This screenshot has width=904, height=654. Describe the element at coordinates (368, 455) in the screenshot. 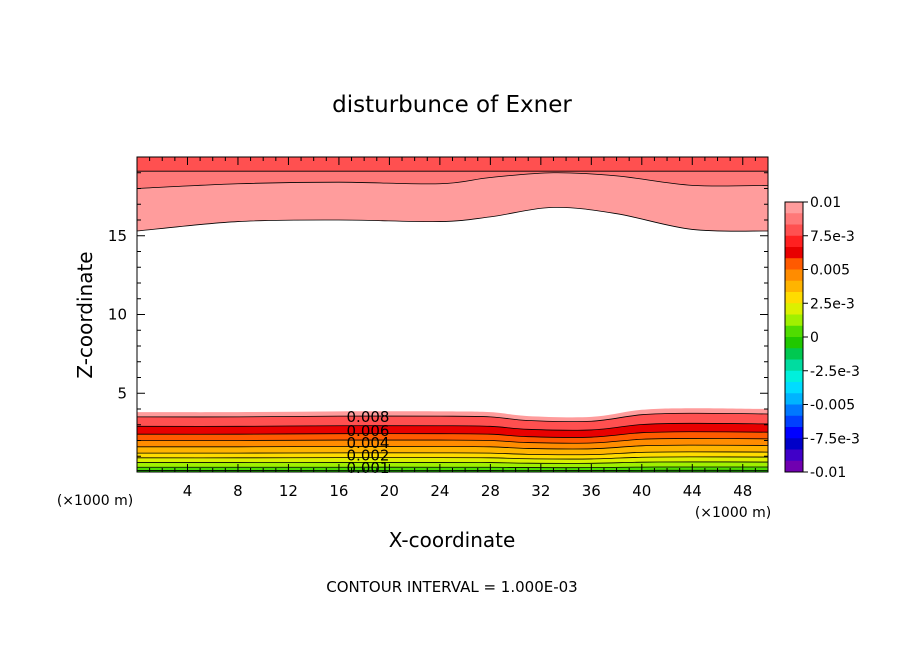

I see `contour-label: 0.002` at that location.